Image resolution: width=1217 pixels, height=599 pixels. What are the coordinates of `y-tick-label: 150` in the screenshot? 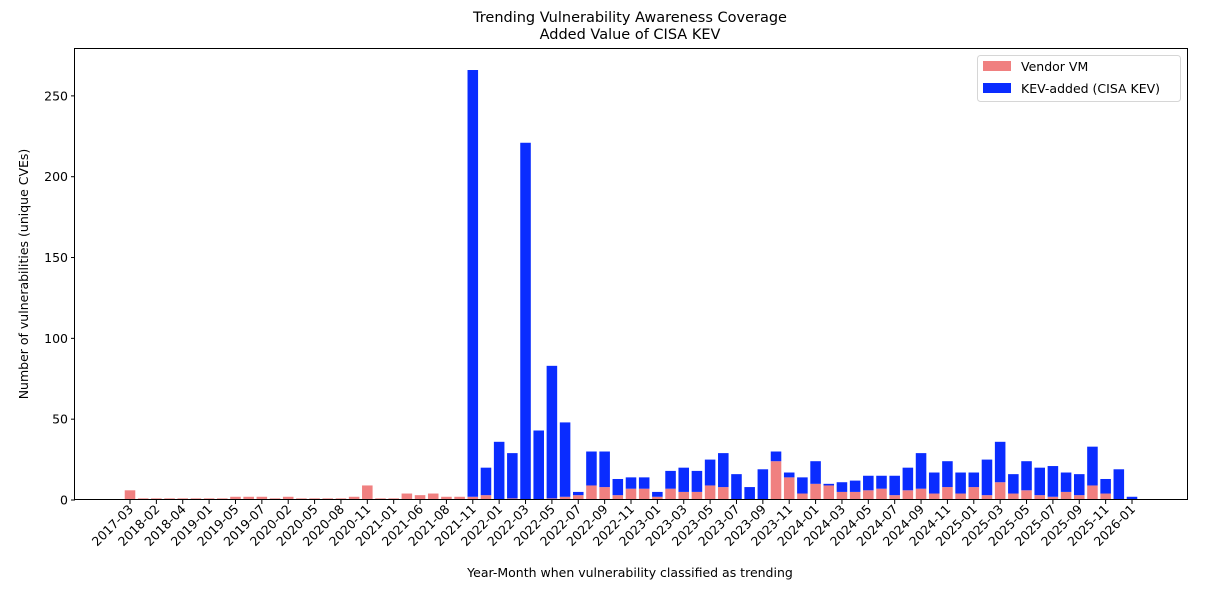 It's located at (56, 257).